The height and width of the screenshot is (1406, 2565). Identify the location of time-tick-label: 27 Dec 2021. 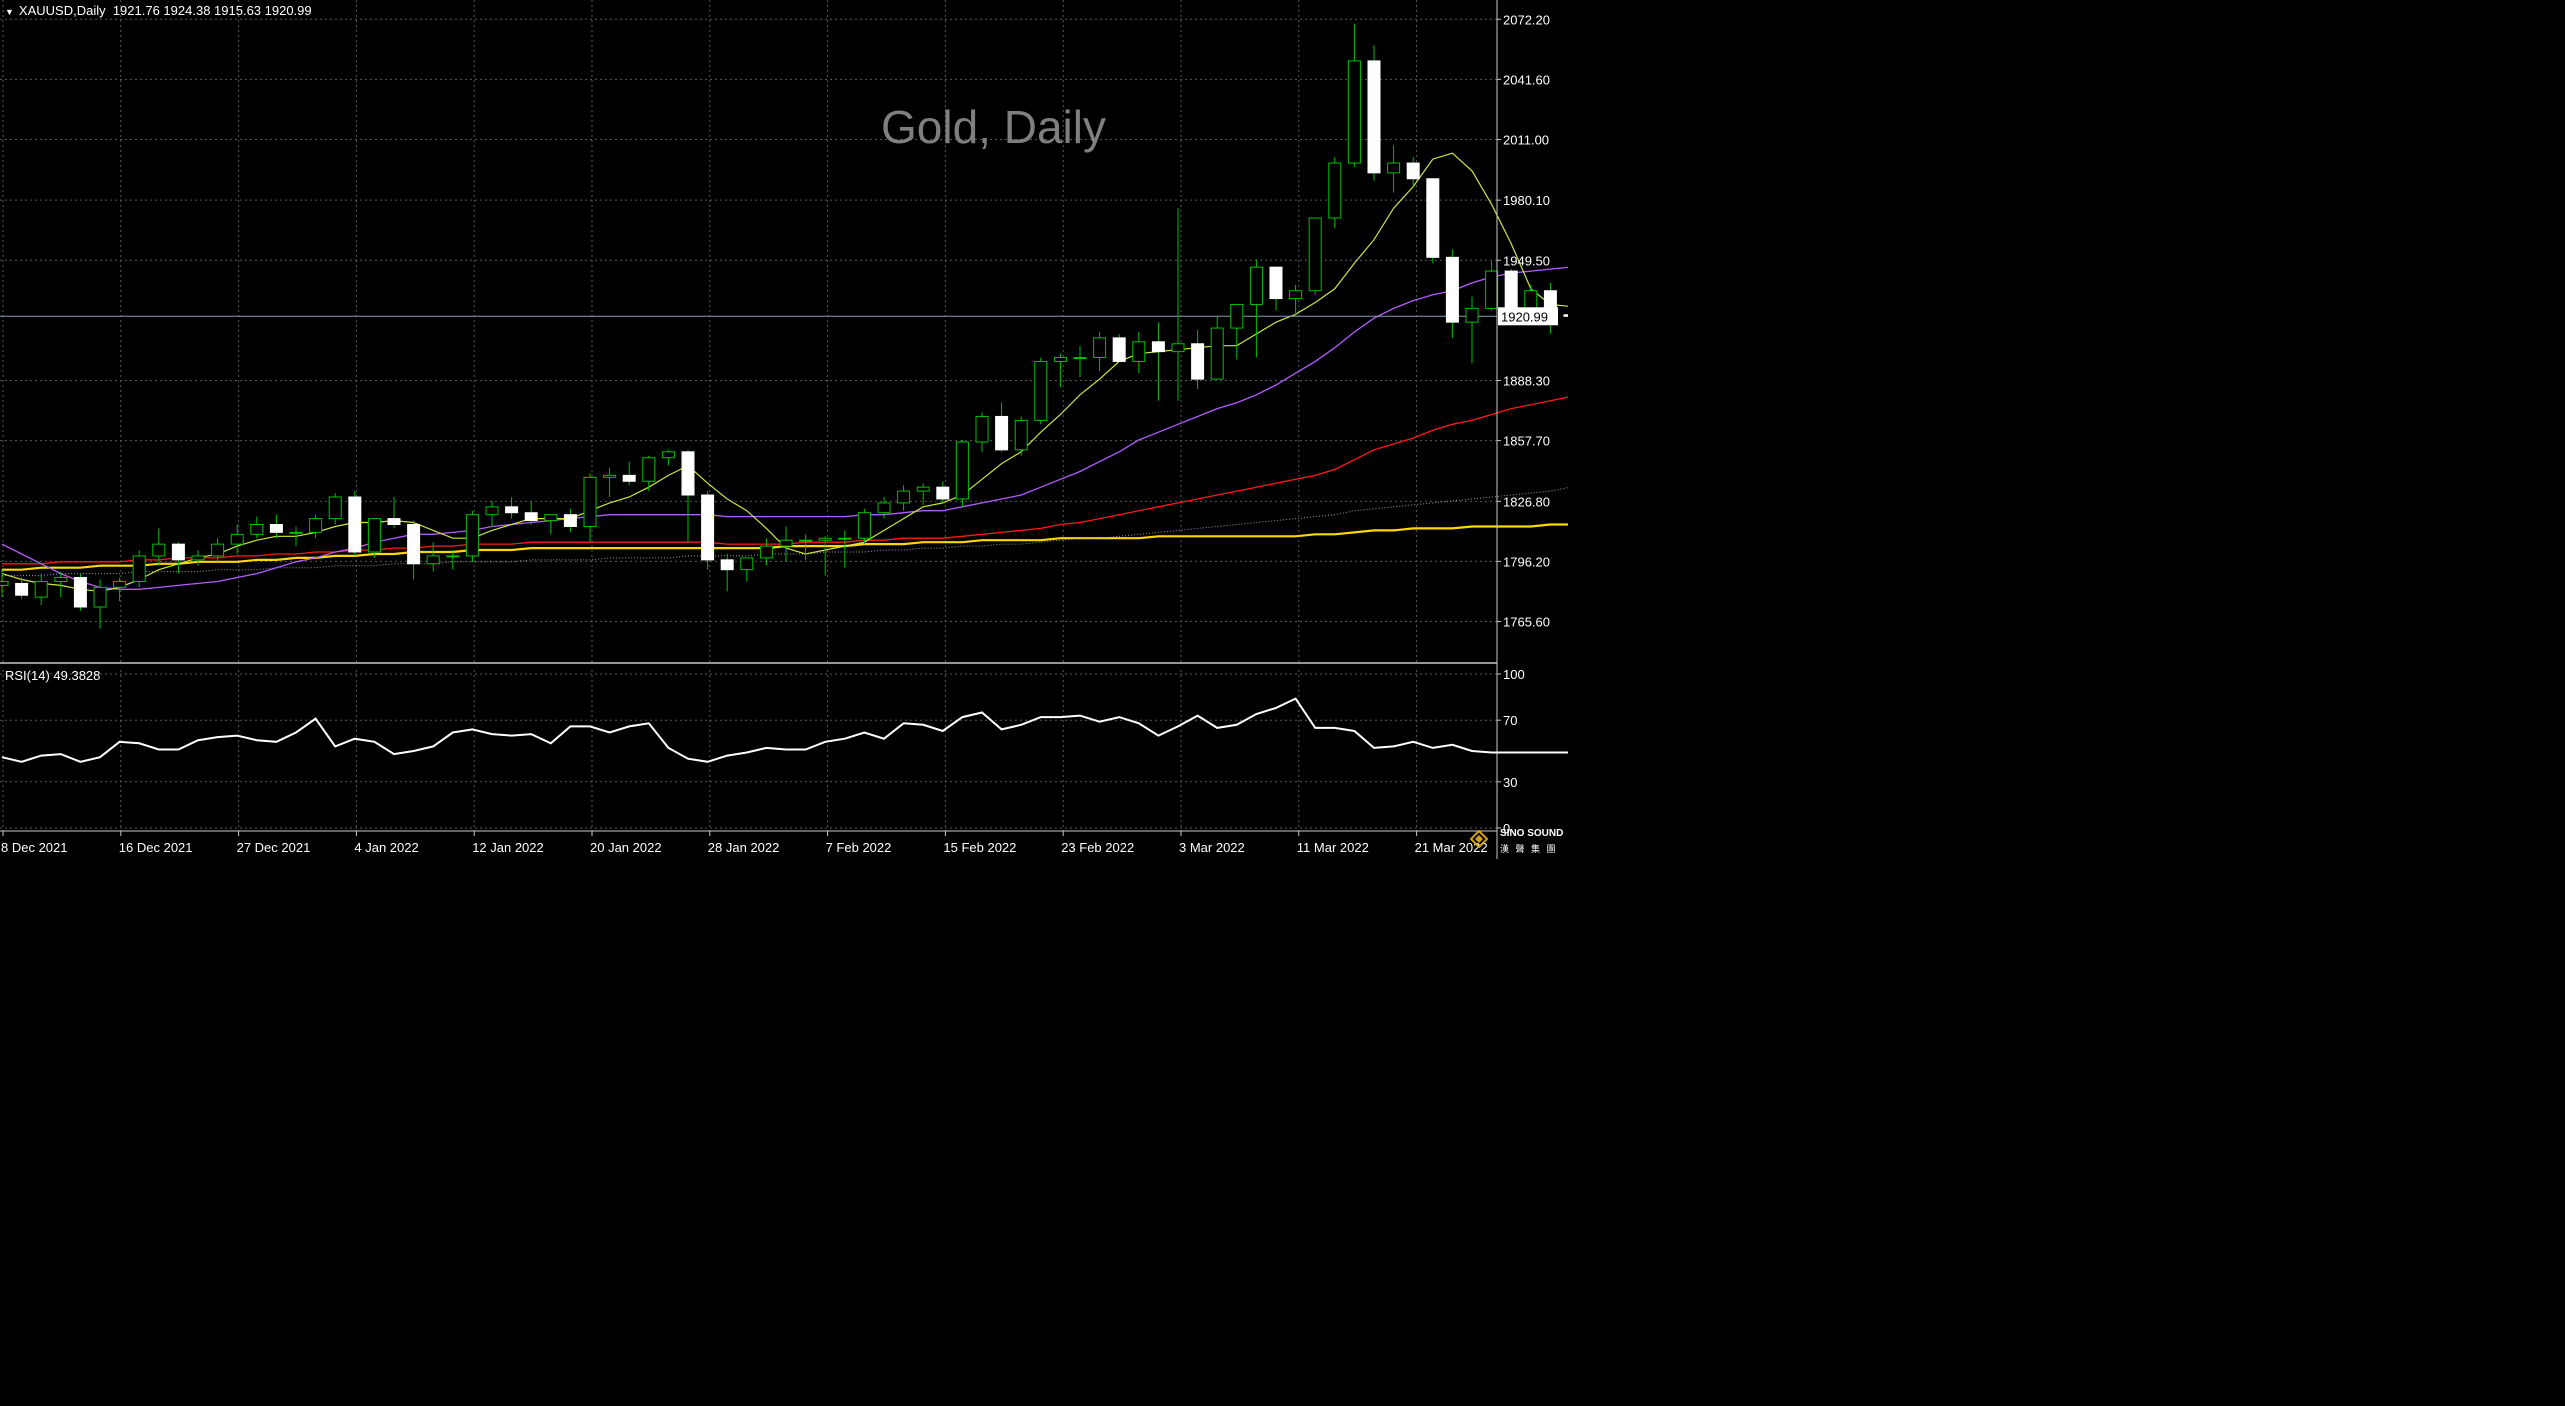
(274, 847).